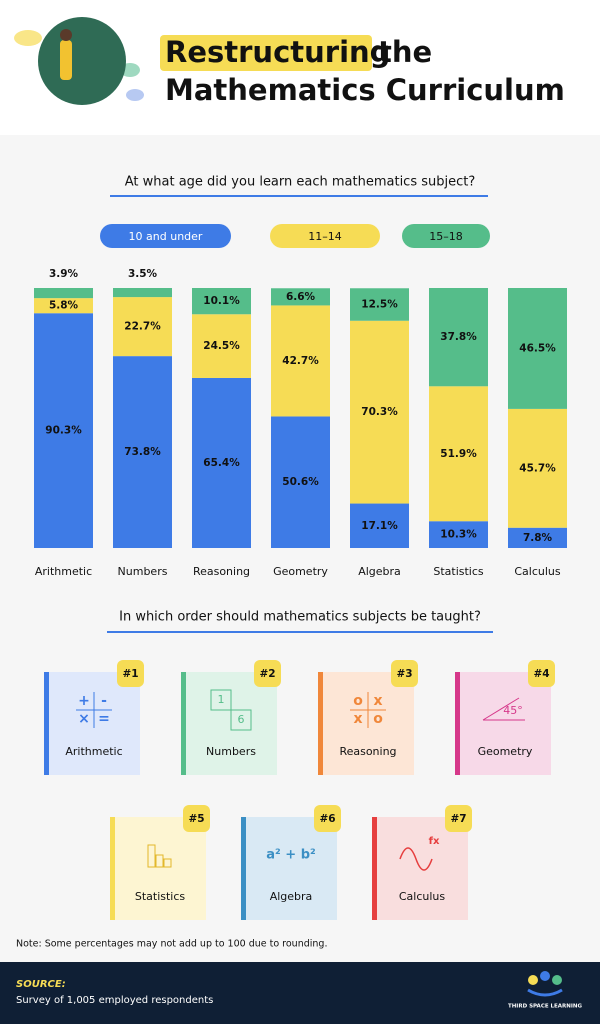 This screenshot has width=600, height=1028. I want to click on rank: #6, so click(327, 819).